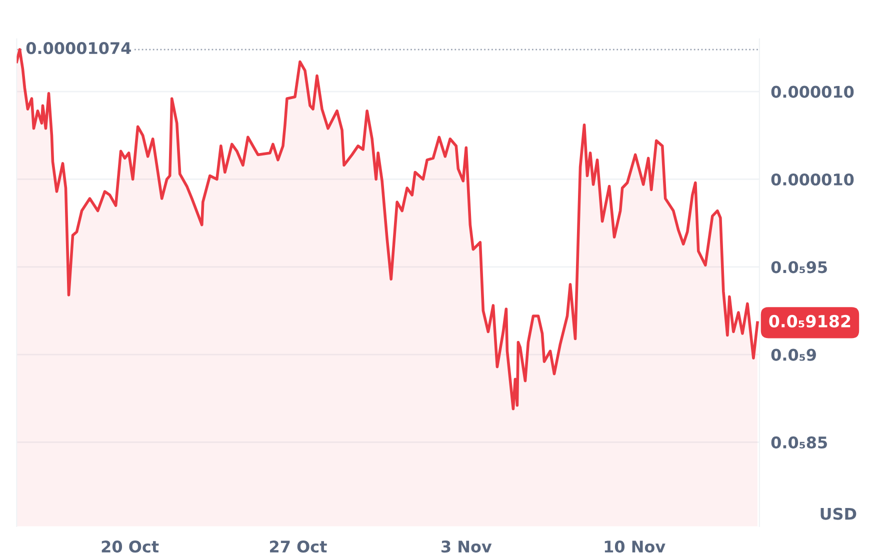 This screenshot has height=557, width=879. I want to click on y-tick-label: 0.0₅95, so click(799, 267).